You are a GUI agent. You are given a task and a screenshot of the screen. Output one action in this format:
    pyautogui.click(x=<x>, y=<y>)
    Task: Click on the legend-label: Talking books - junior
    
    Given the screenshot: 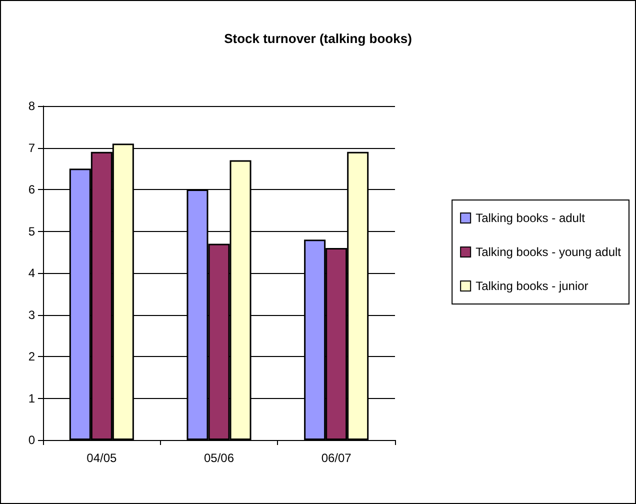 What is the action you would take?
    pyautogui.click(x=532, y=286)
    